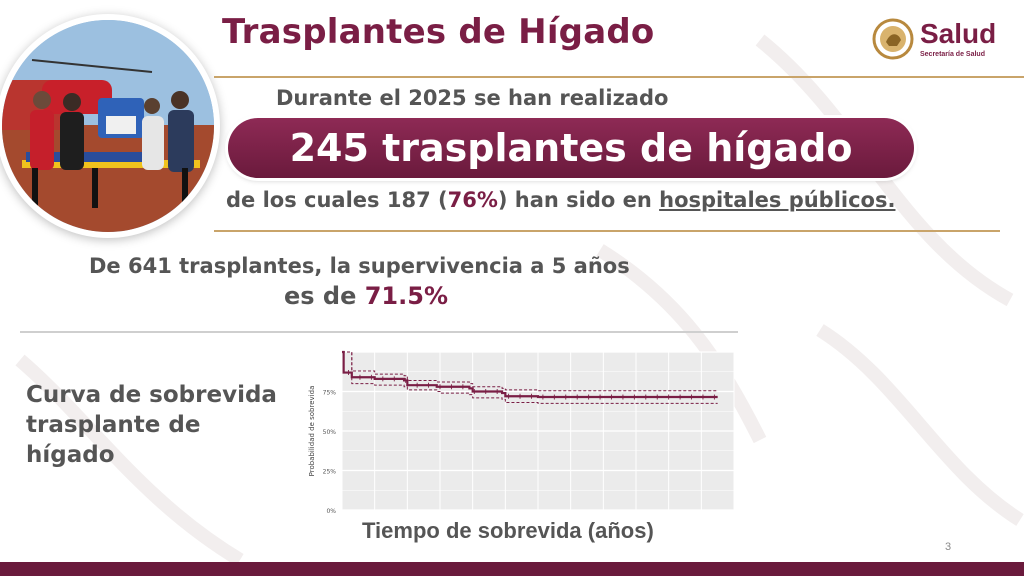  Describe the element at coordinates (893, 39) in the screenshot. I see `national-seal-icon` at that location.